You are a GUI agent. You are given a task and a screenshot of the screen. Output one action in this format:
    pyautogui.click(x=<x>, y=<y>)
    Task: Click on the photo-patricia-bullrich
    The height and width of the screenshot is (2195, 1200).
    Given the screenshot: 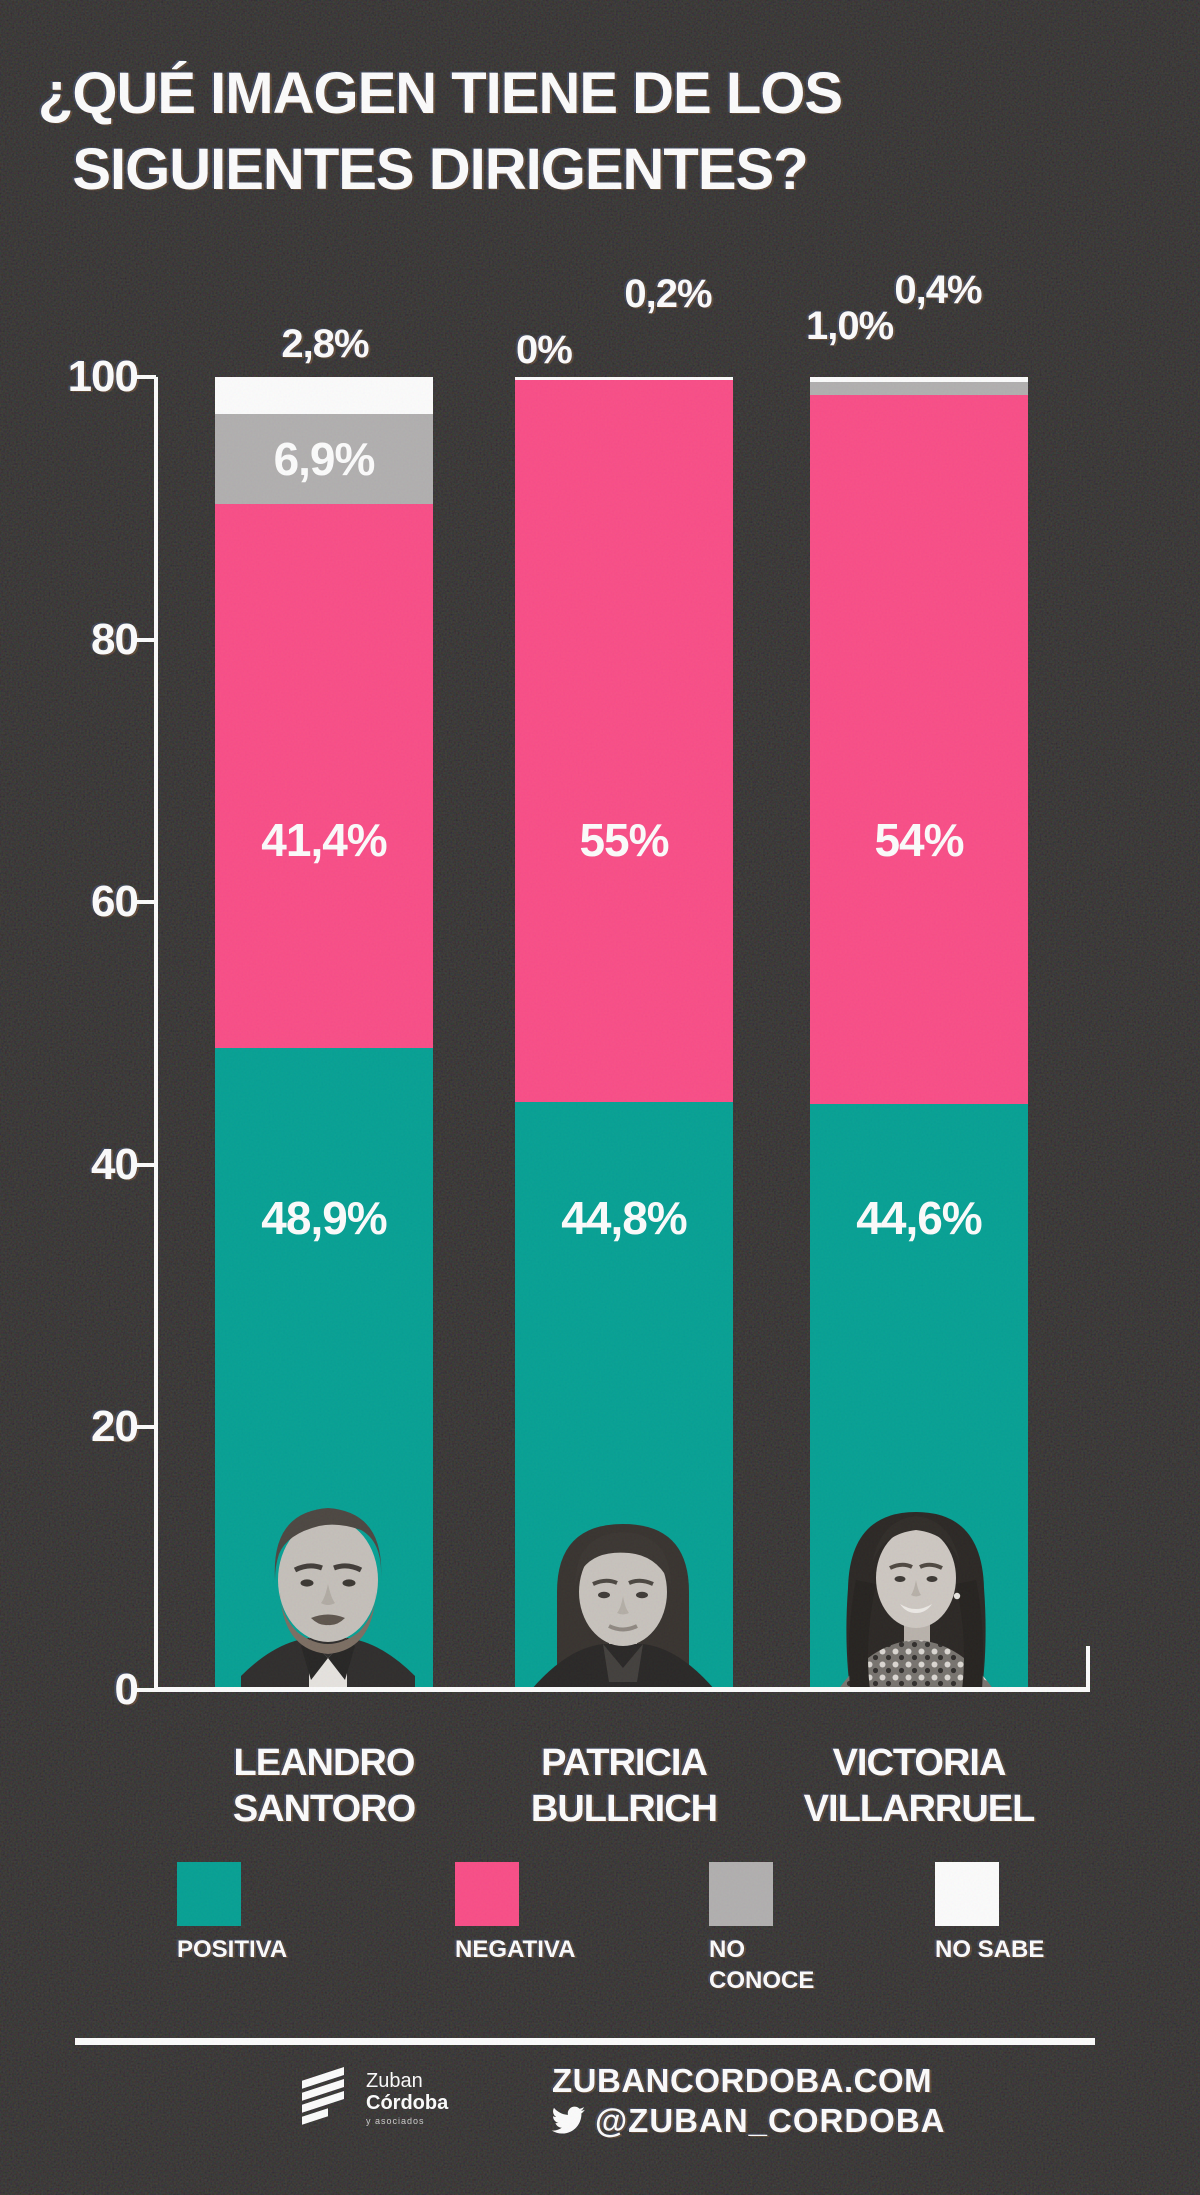 What is the action you would take?
    pyautogui.click(x=623, y=1607)
    